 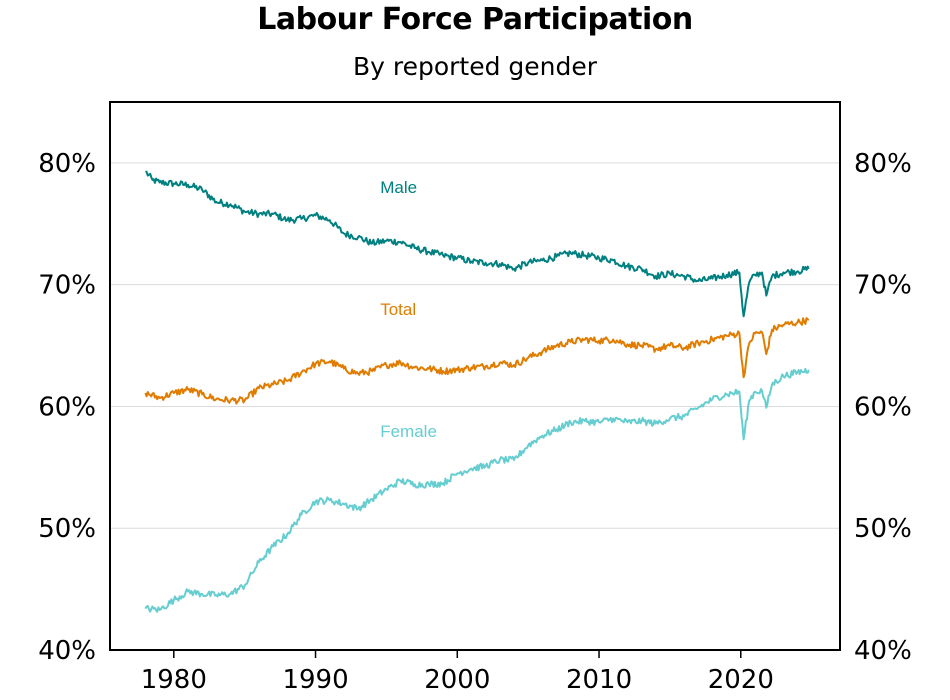 I want to click on y-tick-left-60: 60%, so click(x=67, y=407).